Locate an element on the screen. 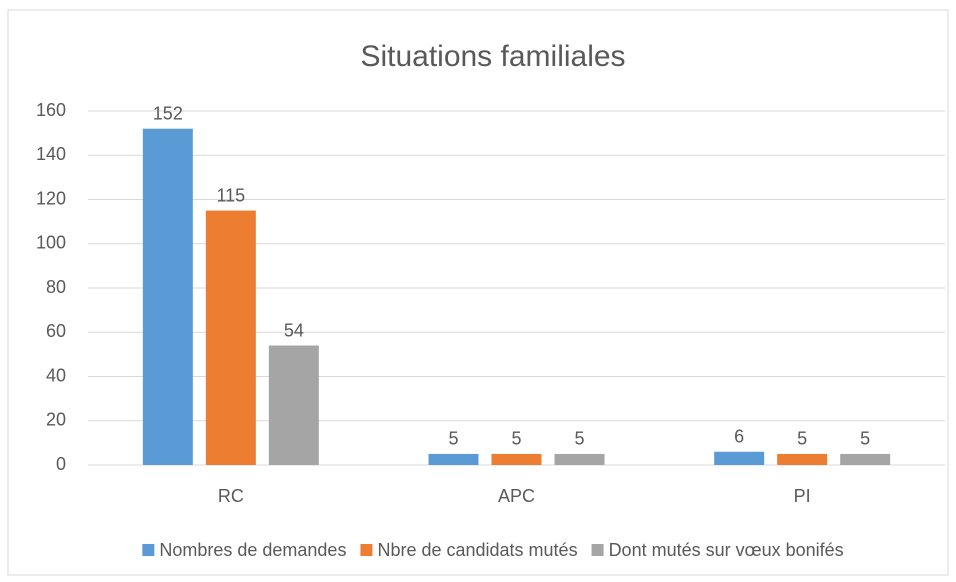  y-tick-label: 20 is located at coordinates (56, 420).